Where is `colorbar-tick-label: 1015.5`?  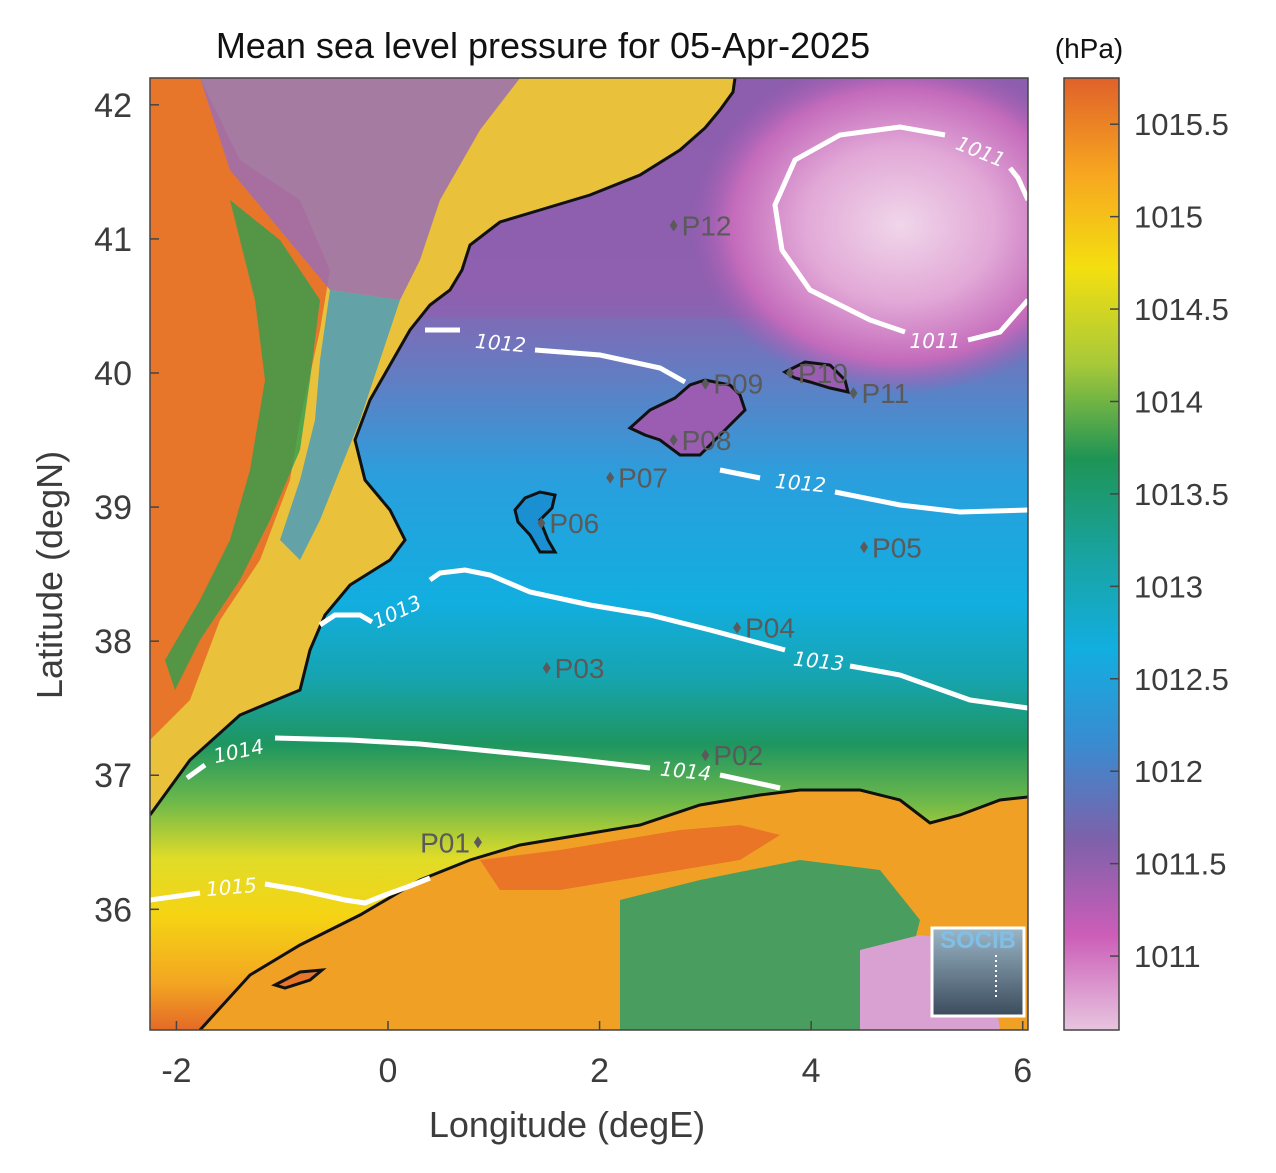
colorbar-tick-label: 1015.5 is located at coordinates (1181, 124).